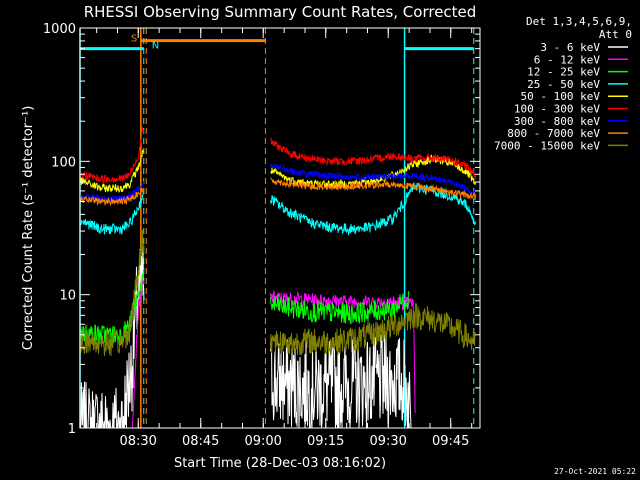 Image resolution: width=640 pixels, height=480 pixels. I want to click on legend-title-line-2: Att 0, so click(615, 34).